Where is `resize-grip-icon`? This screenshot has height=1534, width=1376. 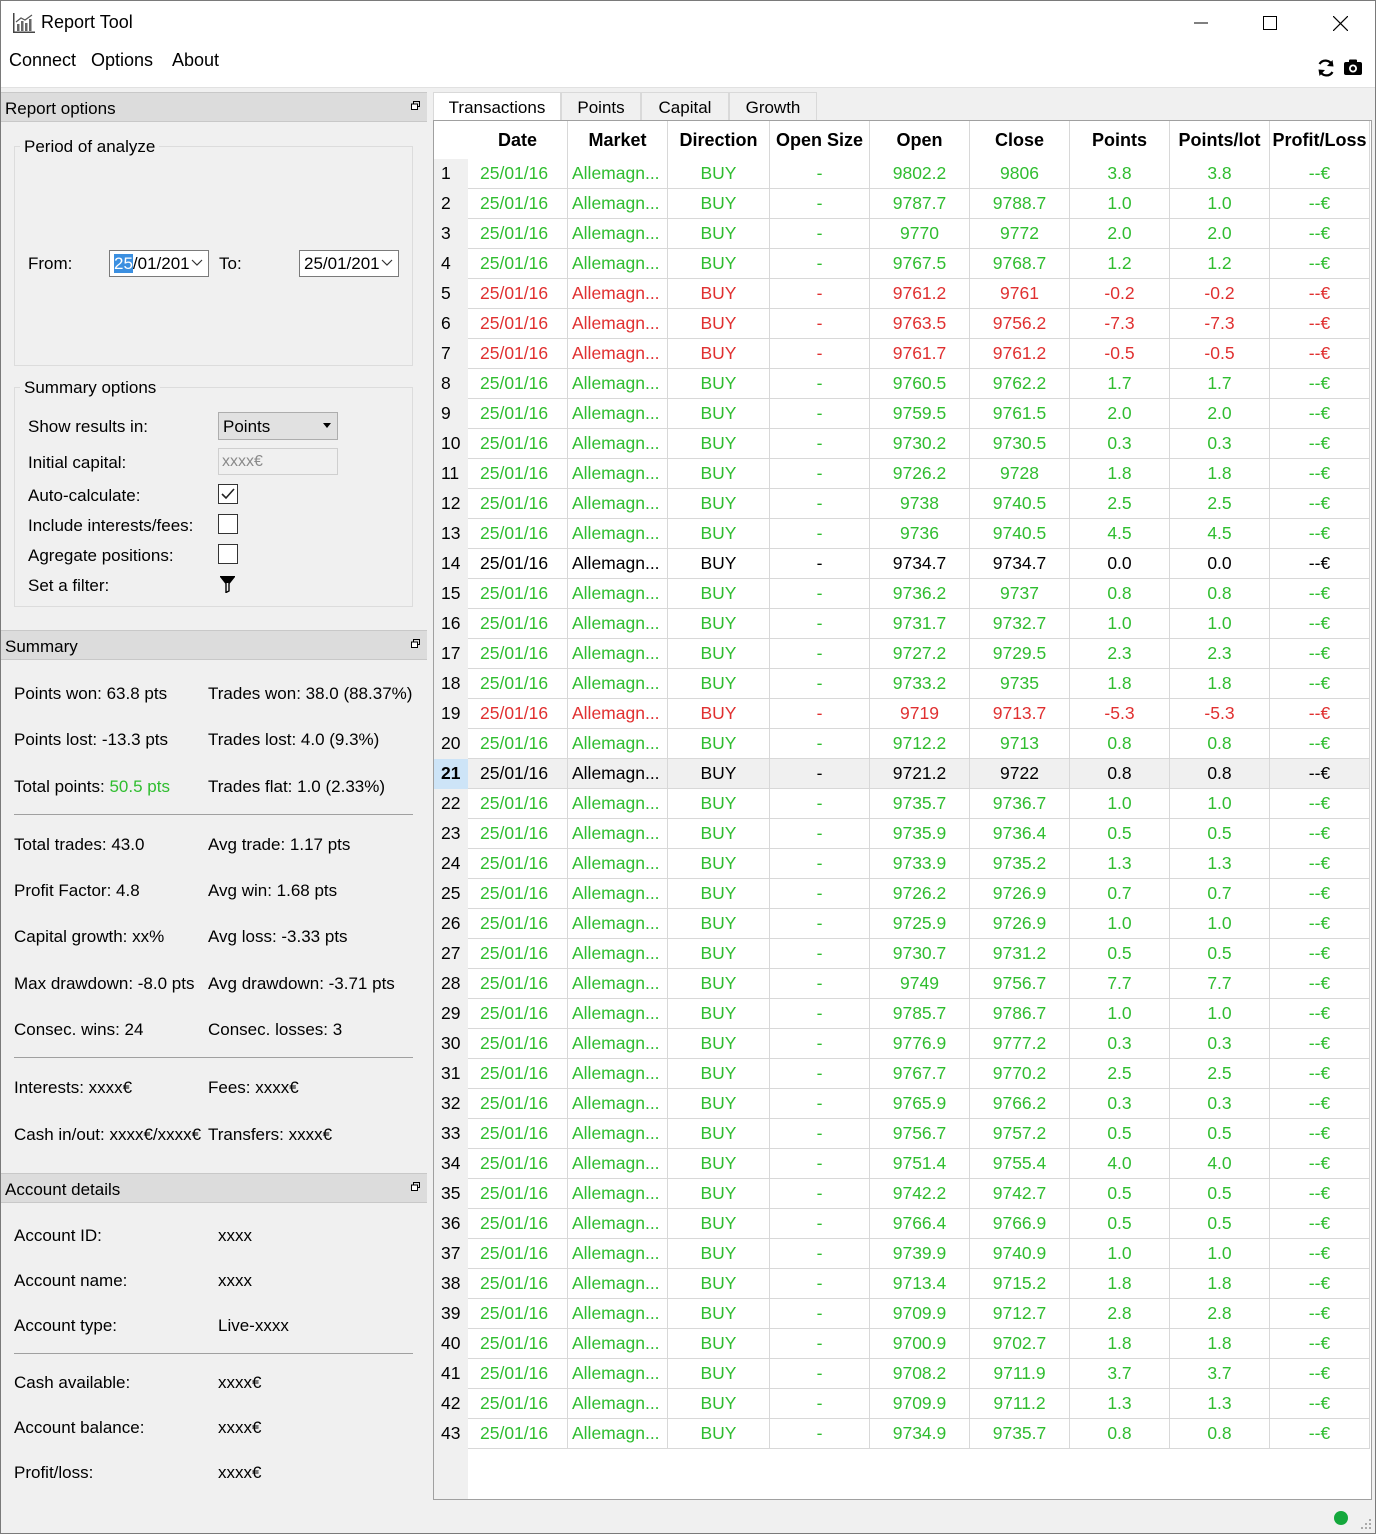 resize-grip-icon is located at coordinates (1366, 1524).